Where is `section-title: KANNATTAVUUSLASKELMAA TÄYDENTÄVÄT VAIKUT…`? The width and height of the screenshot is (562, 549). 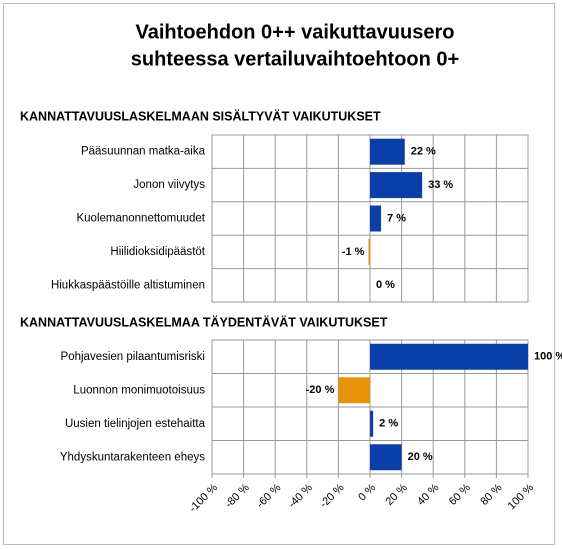
section-title: KANNATTAVUUSLASKELMAA TÄYDENTÄVÄT VAIKUT… is located at coordinates (204, 321).